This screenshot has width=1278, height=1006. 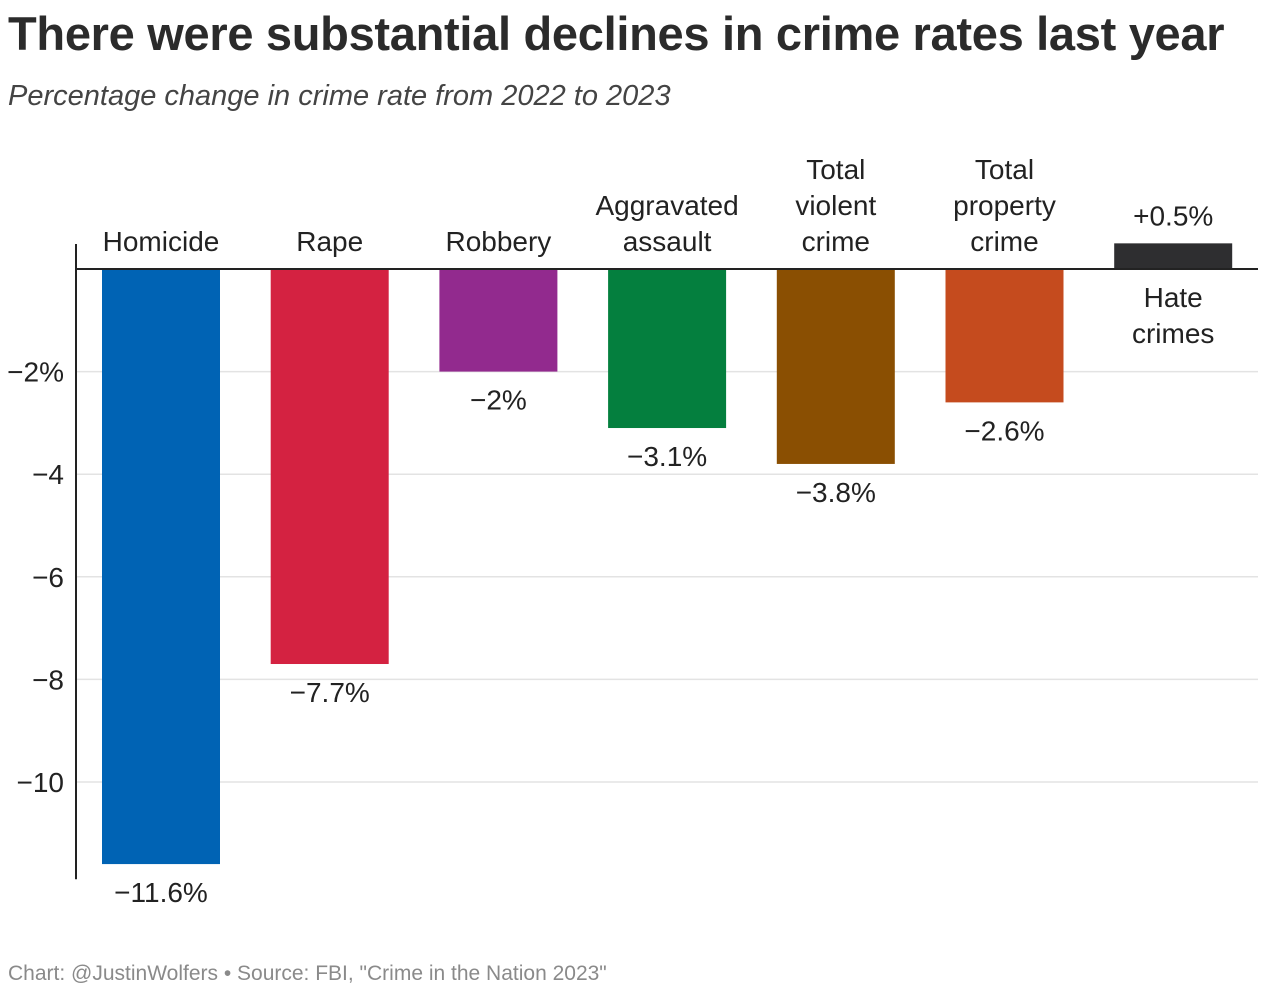 What do you see at coordinates (48, 474) in the screenshot?
I see `y-tick-label: −4` at bounding box center [48, 474].